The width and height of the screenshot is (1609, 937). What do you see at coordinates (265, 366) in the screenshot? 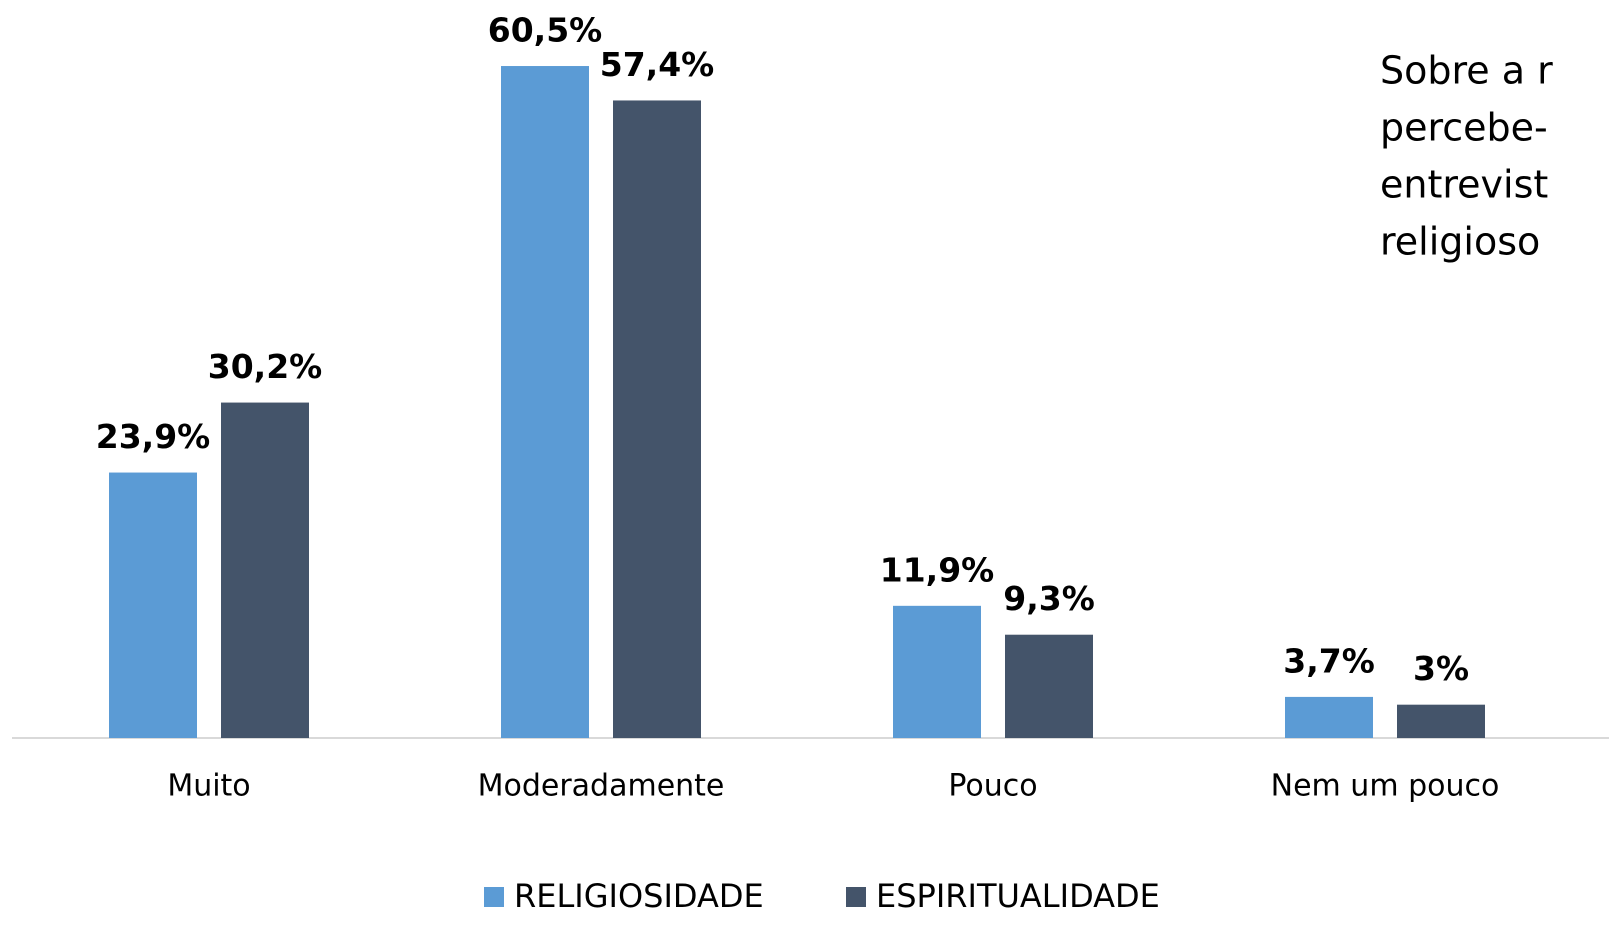
I see `value-label: 30,2%` at bounding box center [265, 366].